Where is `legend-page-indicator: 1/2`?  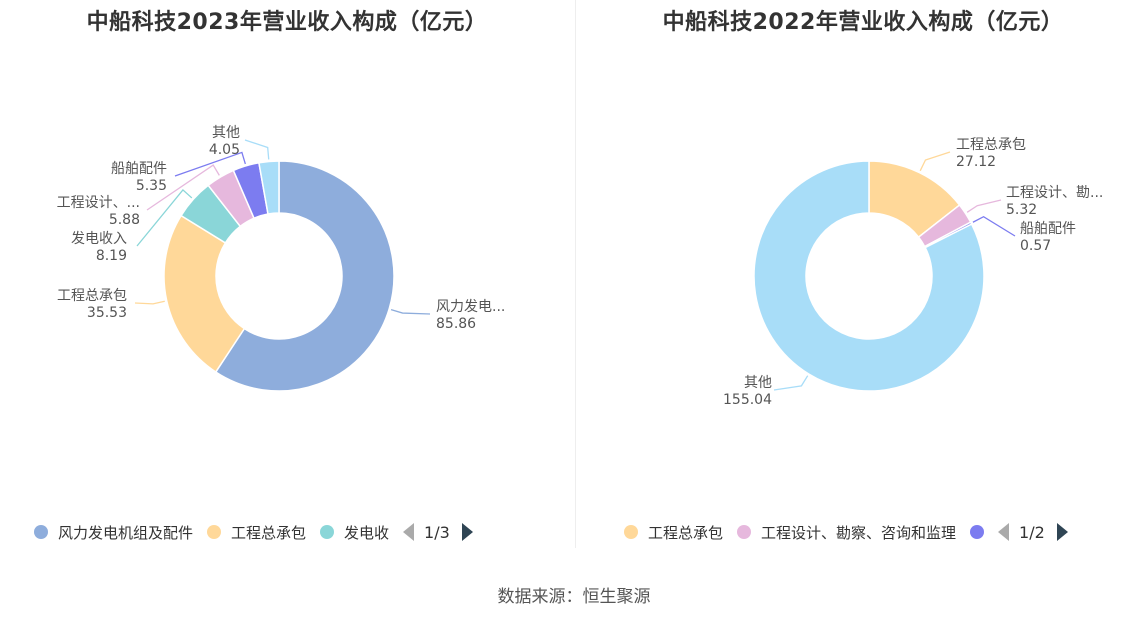
legend-page-indicator: 1/2 is located at coordinates (1032, 532).